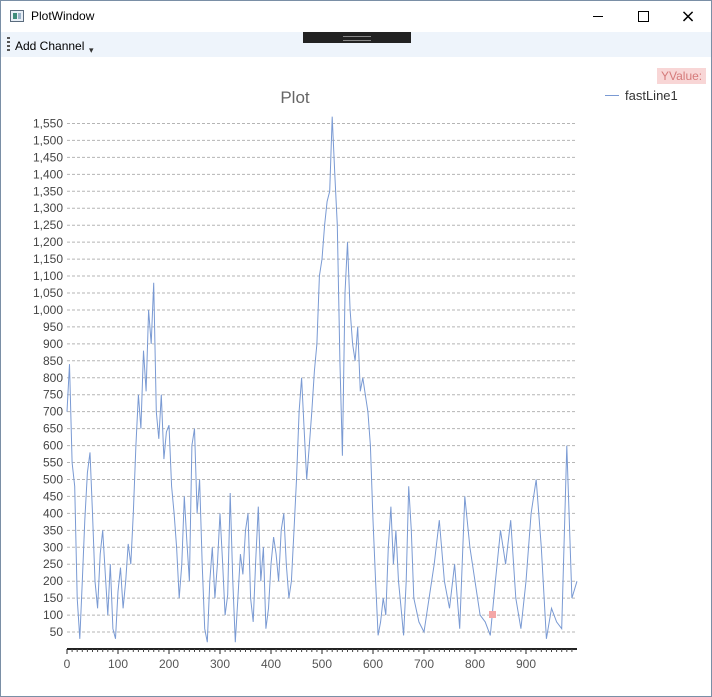  What do you see at coordinates (424, 664) in the screenshot?
I see `x-tick-label: 700` at bounding box center [424, 664].